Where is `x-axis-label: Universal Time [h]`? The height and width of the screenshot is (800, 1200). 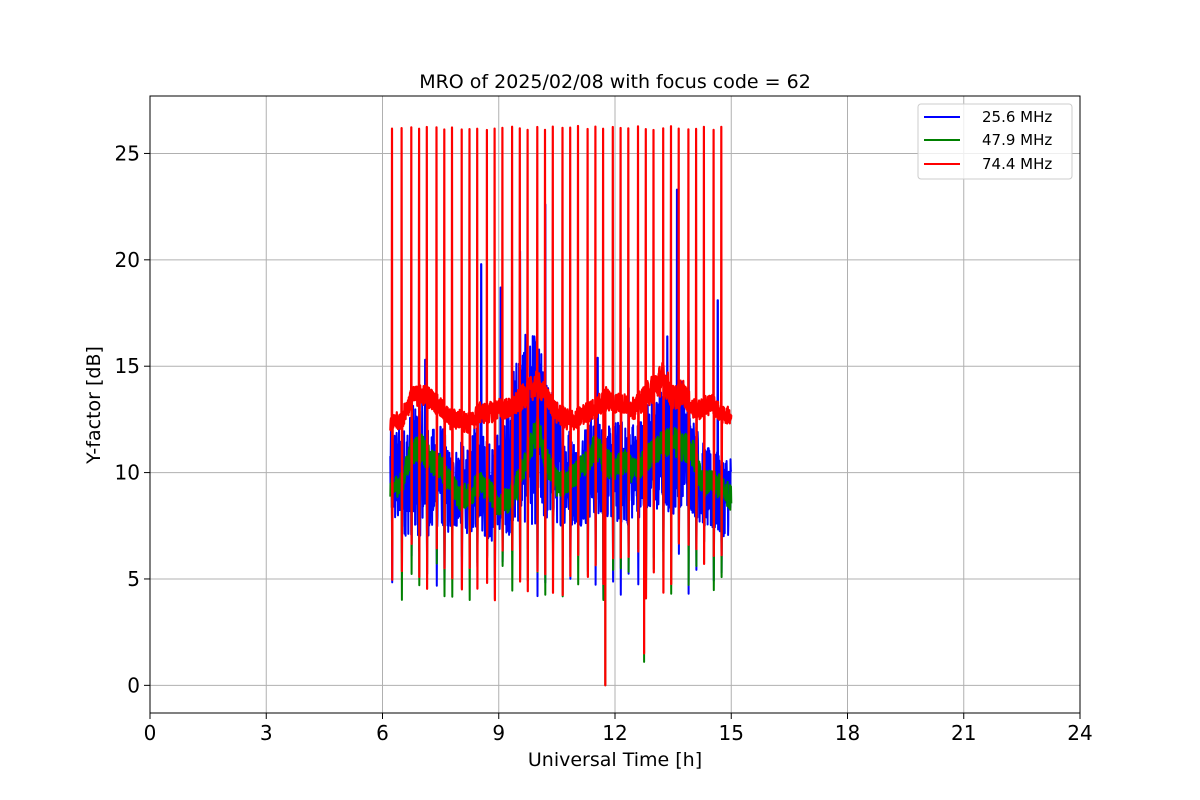 x-axis-label: Universal Time [h] is located at coordinates (615, 760).